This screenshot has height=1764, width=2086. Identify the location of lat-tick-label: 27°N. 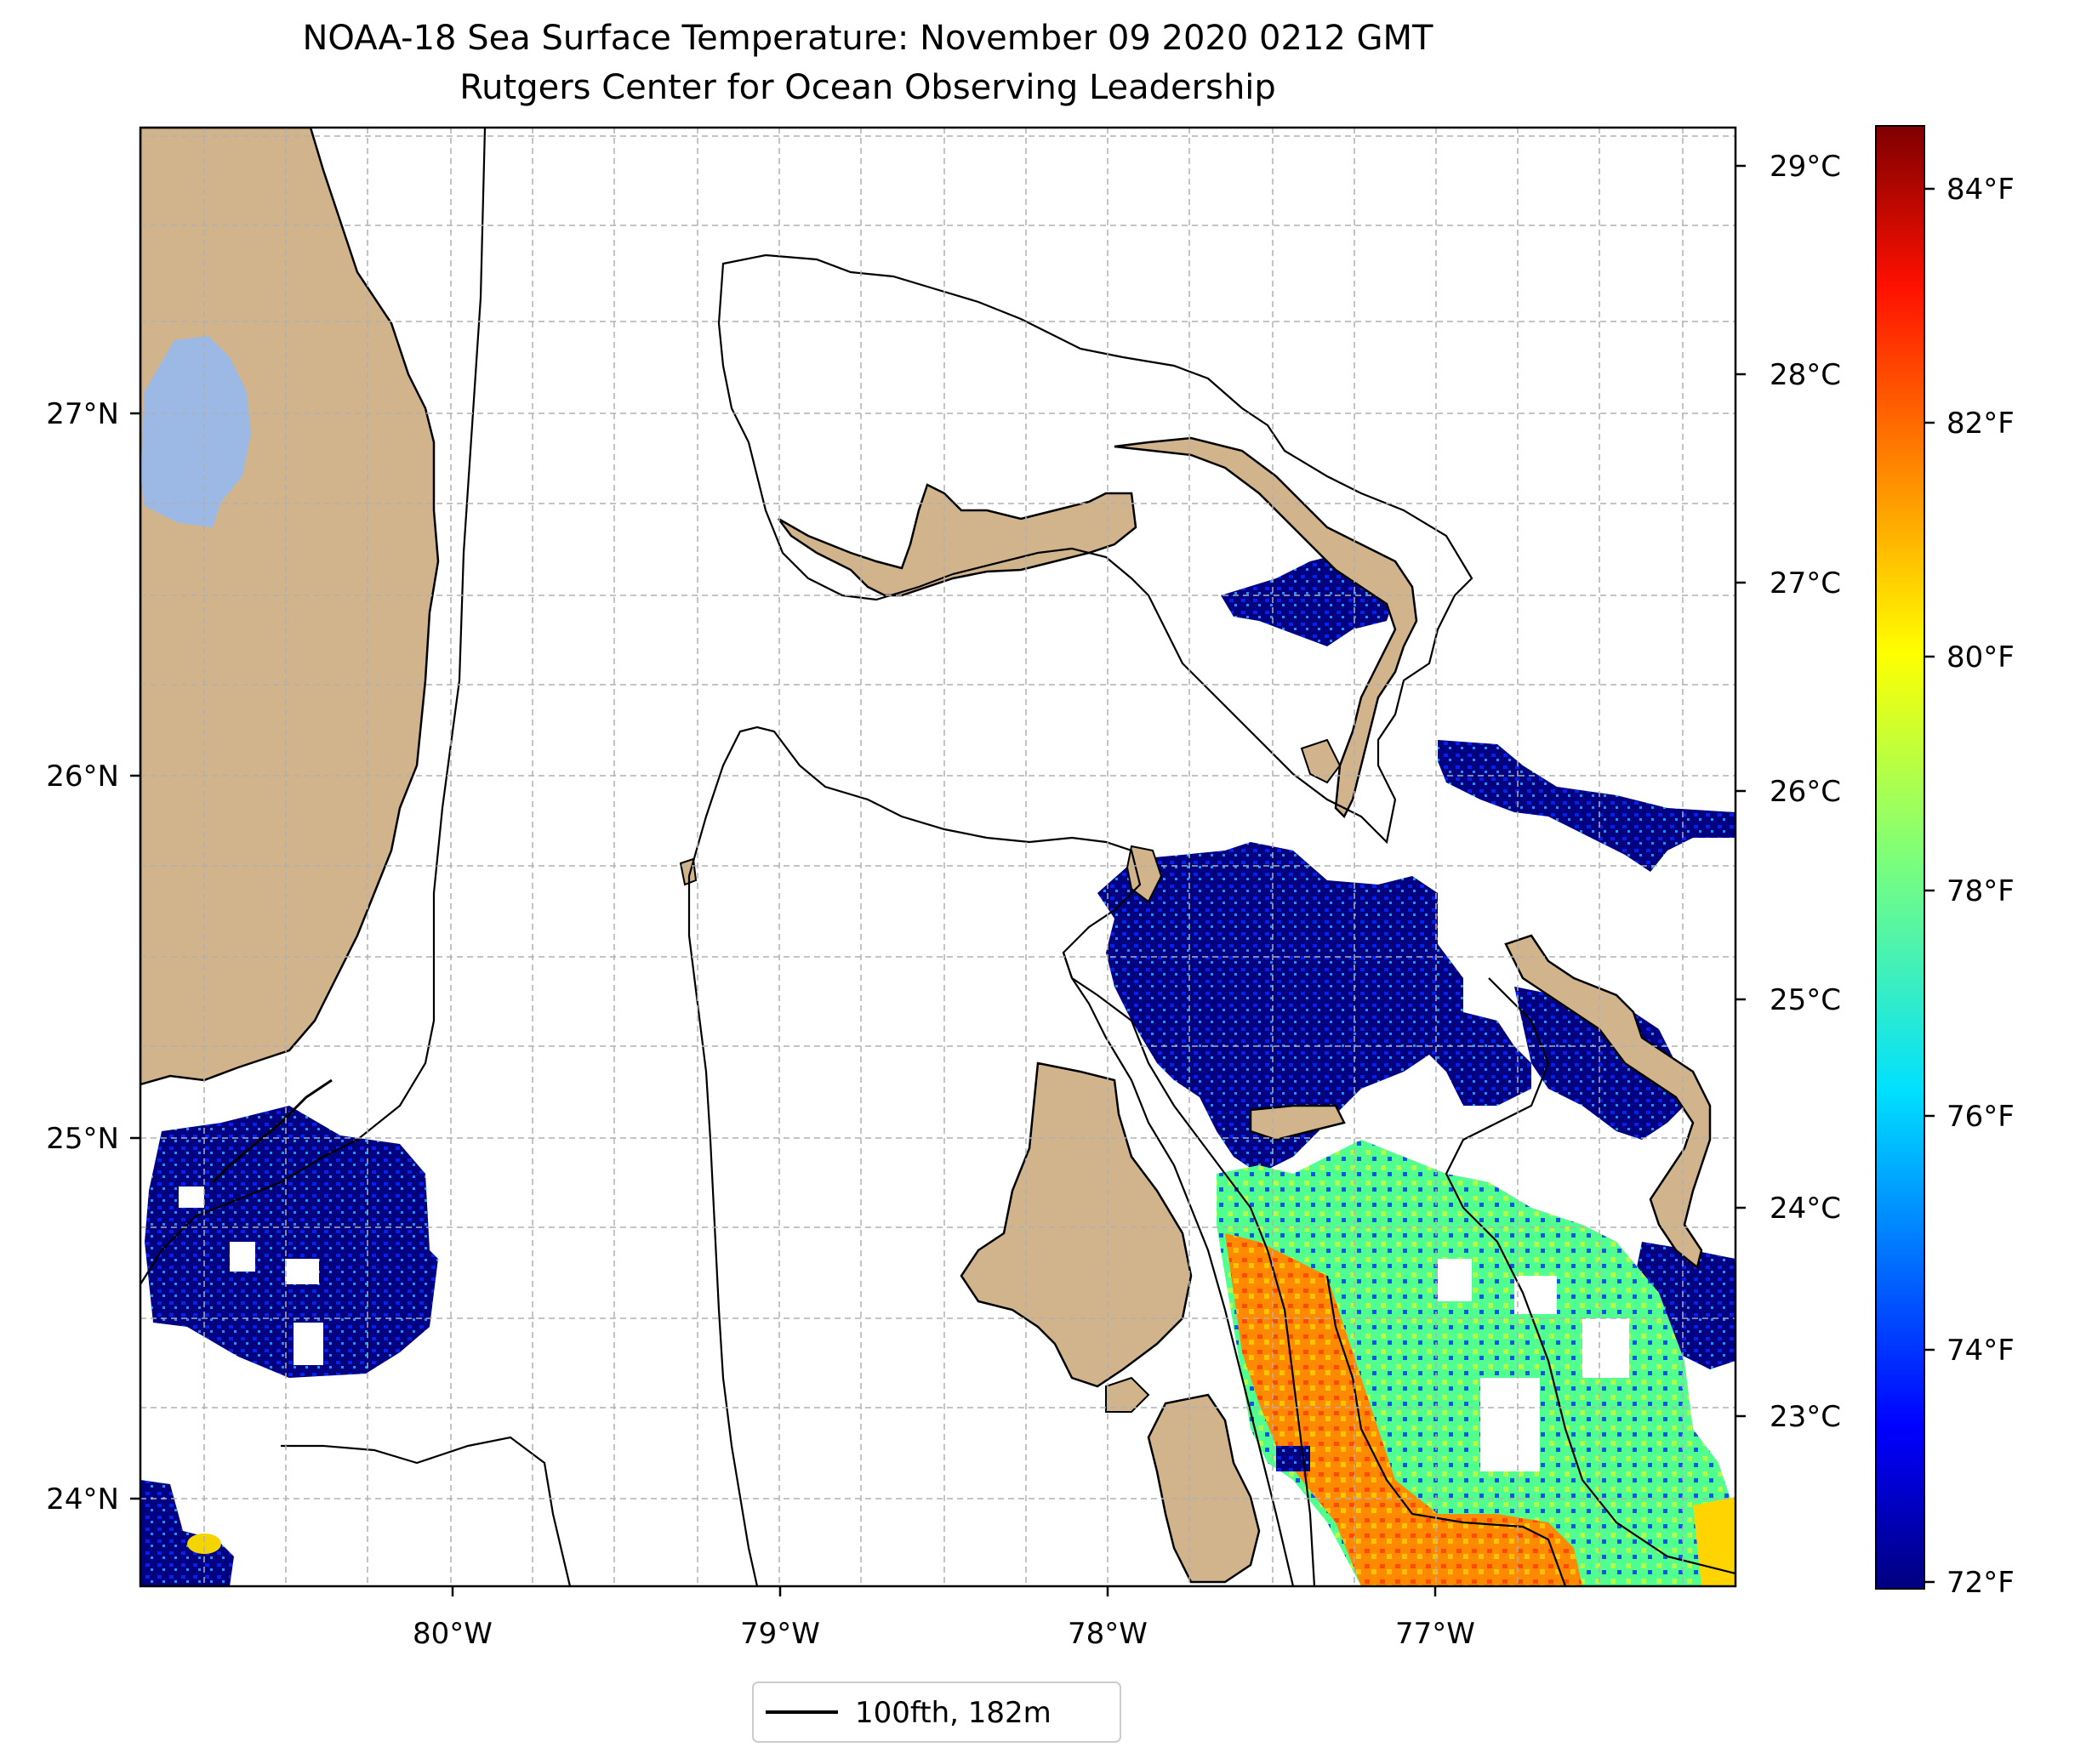
(82, 414).